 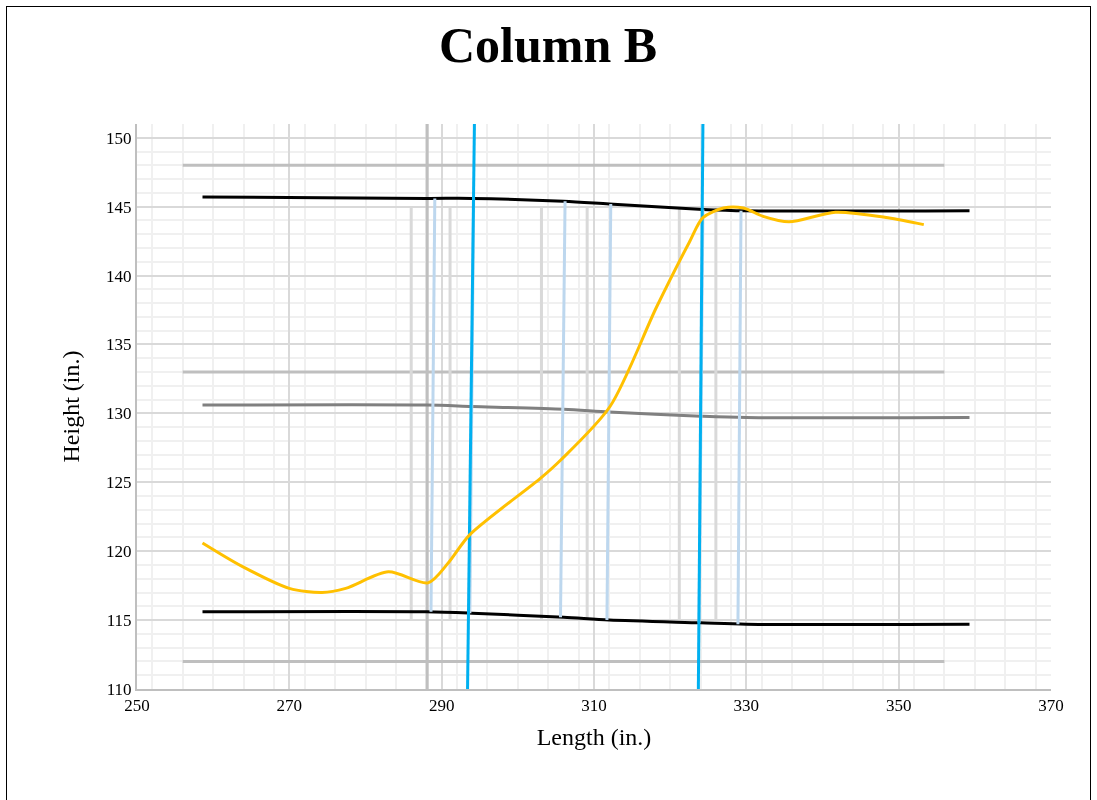 I want to click on y-axis-title: Height (in.), so click(x=70, y=406).